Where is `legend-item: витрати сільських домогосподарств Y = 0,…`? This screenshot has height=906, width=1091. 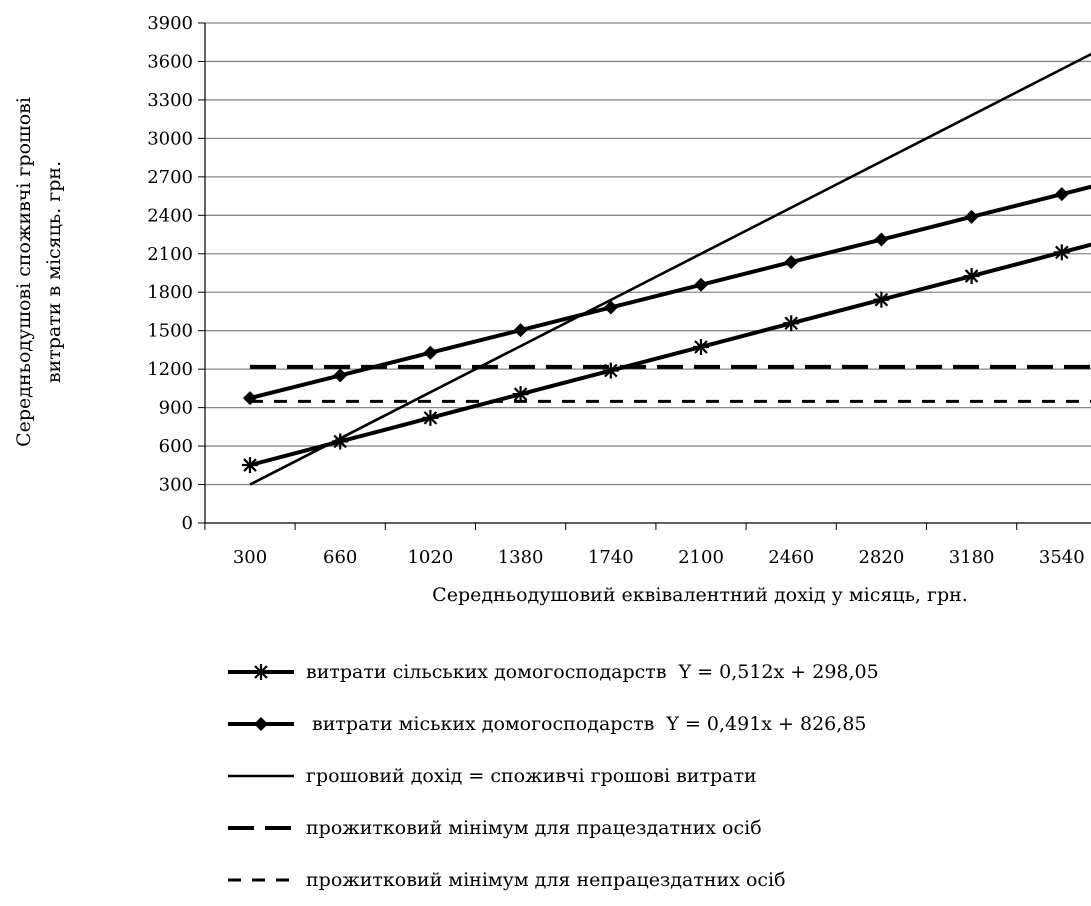
legend-item: витрати сільських домогосподарств Y = 0,… is located at coordinates (552, 672).